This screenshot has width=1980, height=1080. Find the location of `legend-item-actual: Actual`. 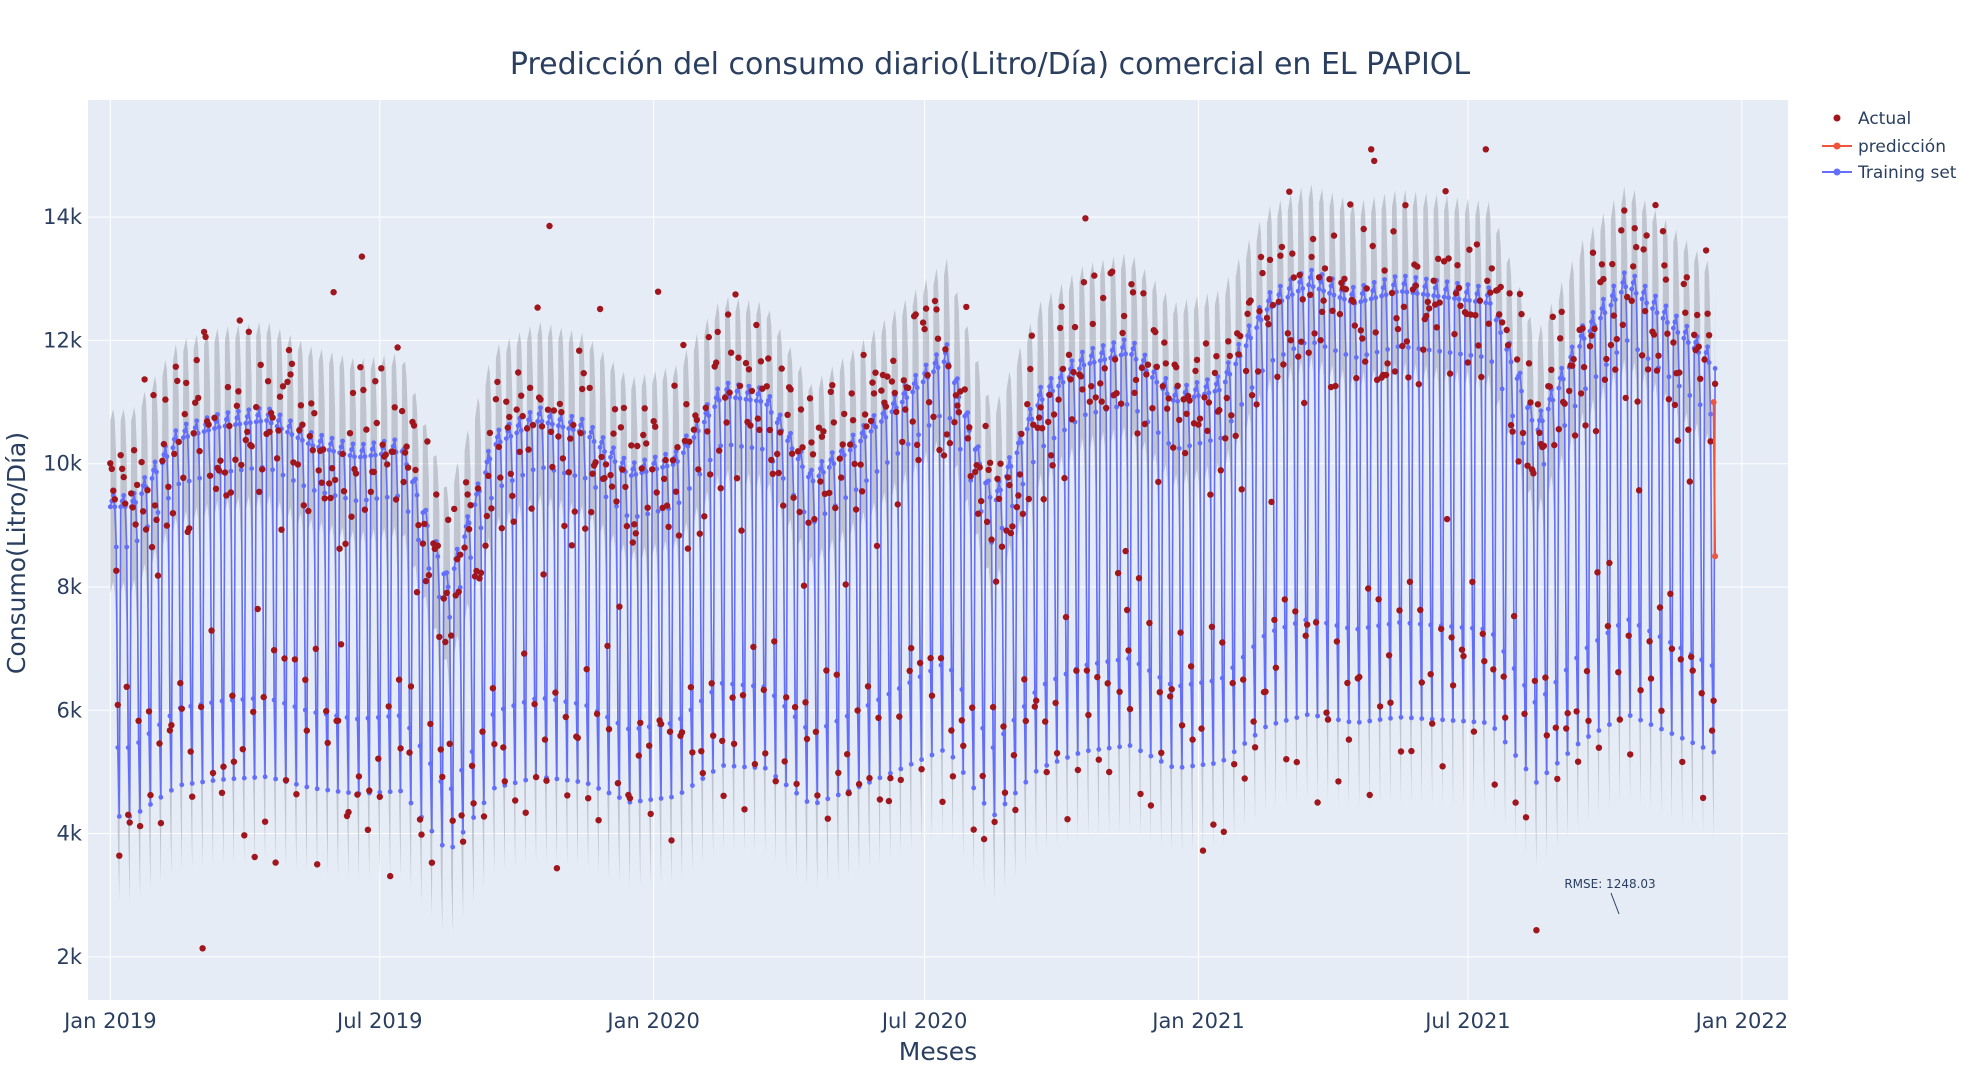

legend-item-actual: Actual is located at coordinates (1872, 119).